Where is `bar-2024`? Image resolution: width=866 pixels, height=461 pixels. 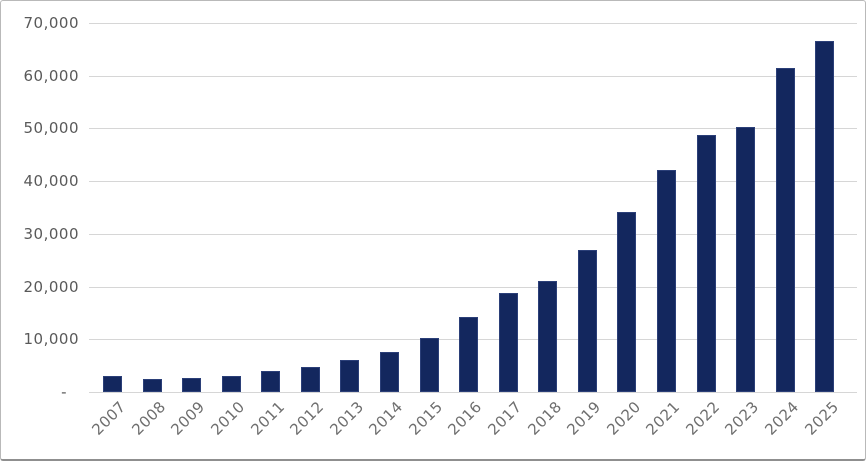 bar-2024 is located at coordinates (785, 229).